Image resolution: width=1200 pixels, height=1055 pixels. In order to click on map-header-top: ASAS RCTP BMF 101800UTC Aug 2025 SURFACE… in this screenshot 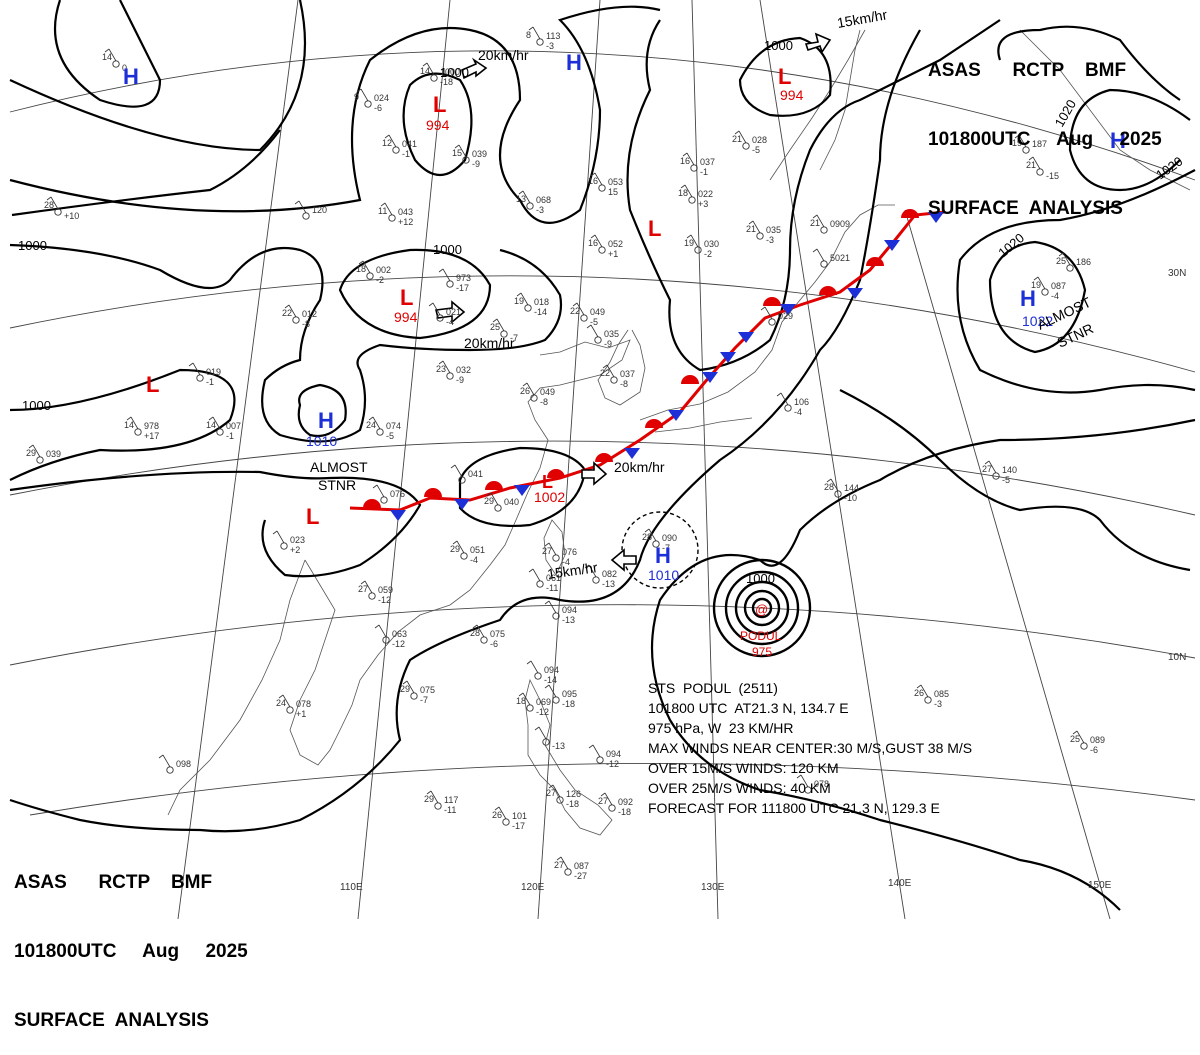, I will do `click(1045, 128)`.